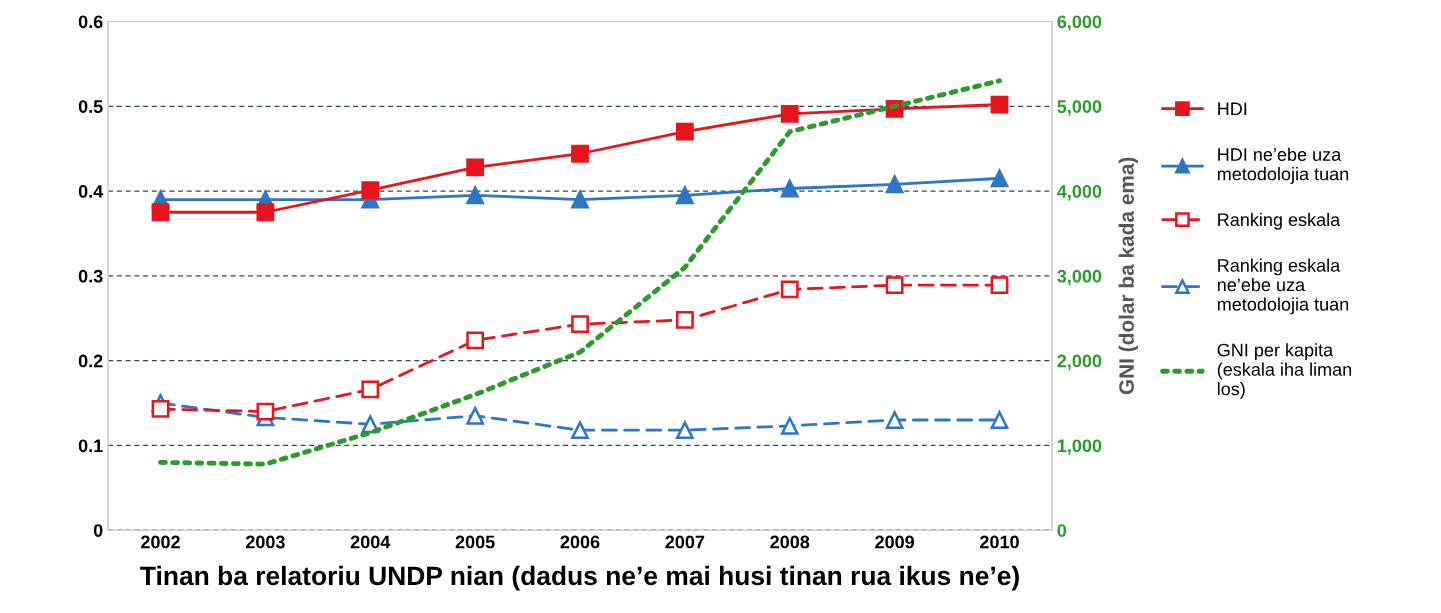  Describe the element at coordinates (90, 22) in the screenshot. I see `y-tick-label: 0.6` at that location.